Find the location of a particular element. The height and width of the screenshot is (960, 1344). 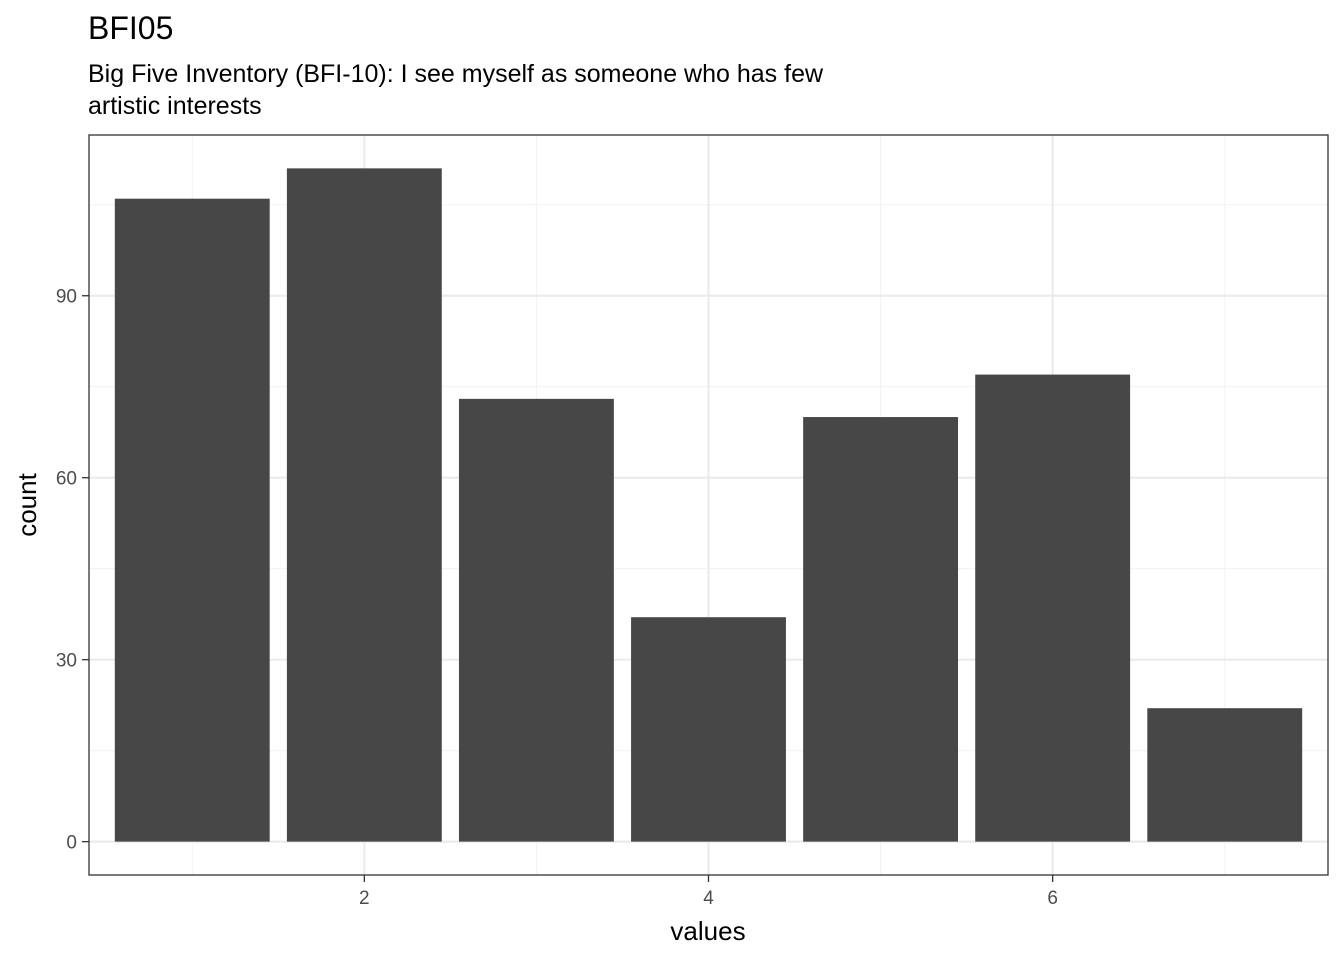

x-tick-label: 6 is located at coordinates (1052, 898).